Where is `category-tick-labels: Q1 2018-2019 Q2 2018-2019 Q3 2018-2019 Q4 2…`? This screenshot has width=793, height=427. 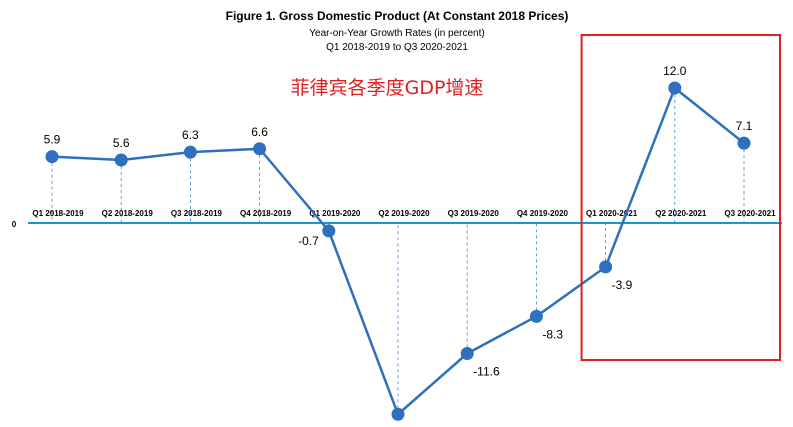 category-tick-labels: Q1 2018-2019 Q2 2018-2019 Q3 2018-2019 Q4 2… is located at coordinates (404, 213).